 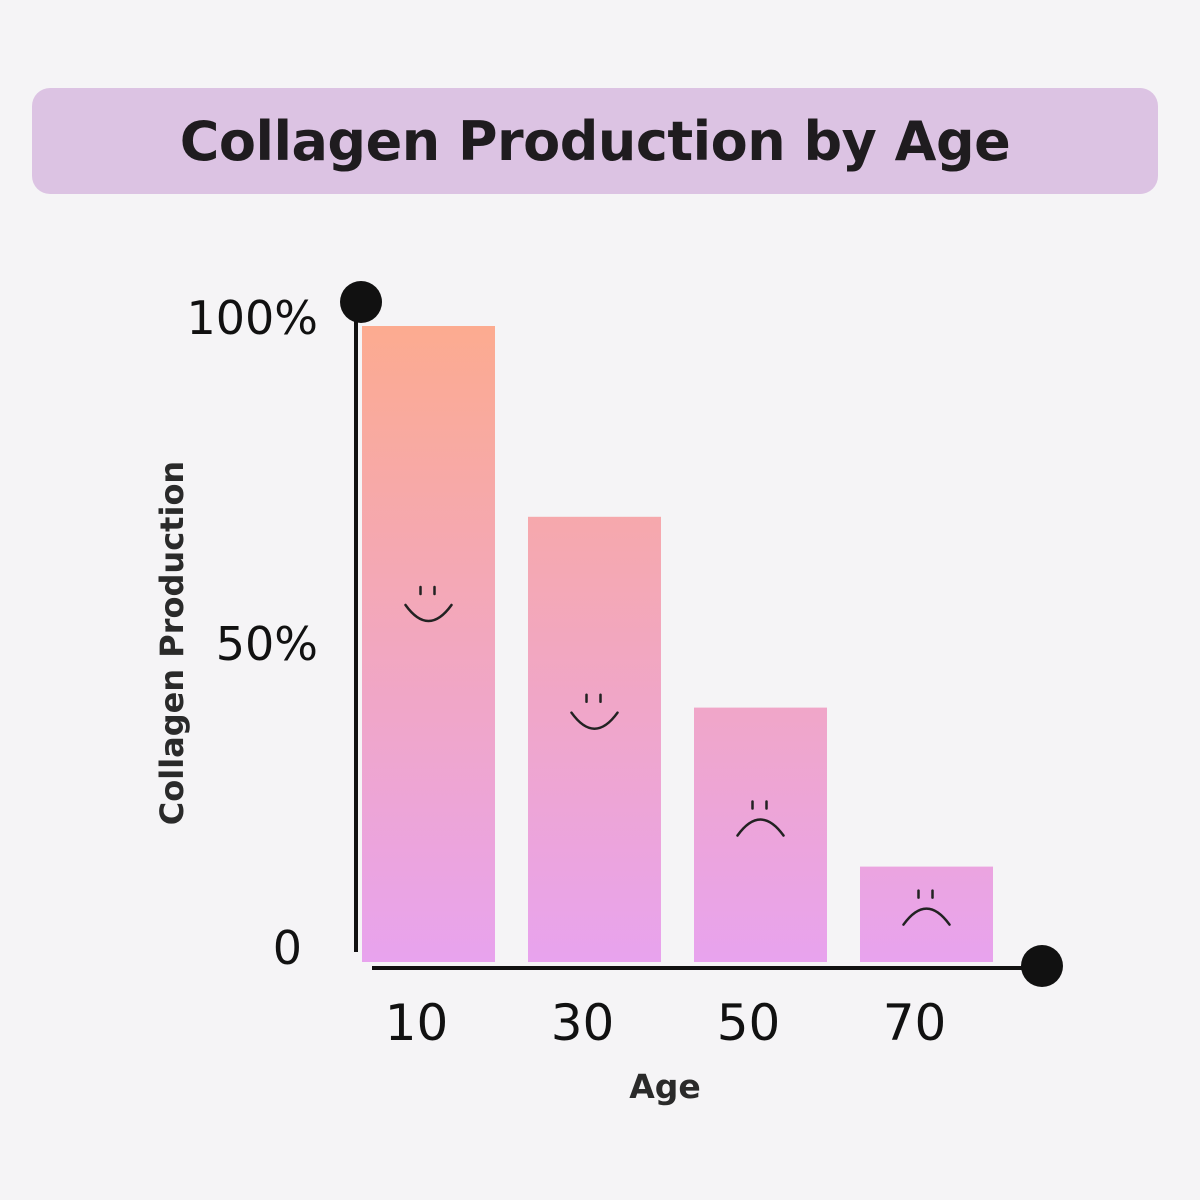 I want to click on y-axis-title: Collagen Production, so click(x=172, y=643).